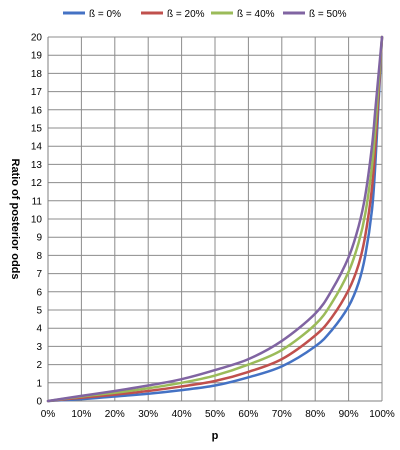 This screenshot has height=450, width=400. What do you see at coordinates (186, 14) in the screenshot?
I see `legend-label-1: ß = 20%` at bounding box center [186, 14].